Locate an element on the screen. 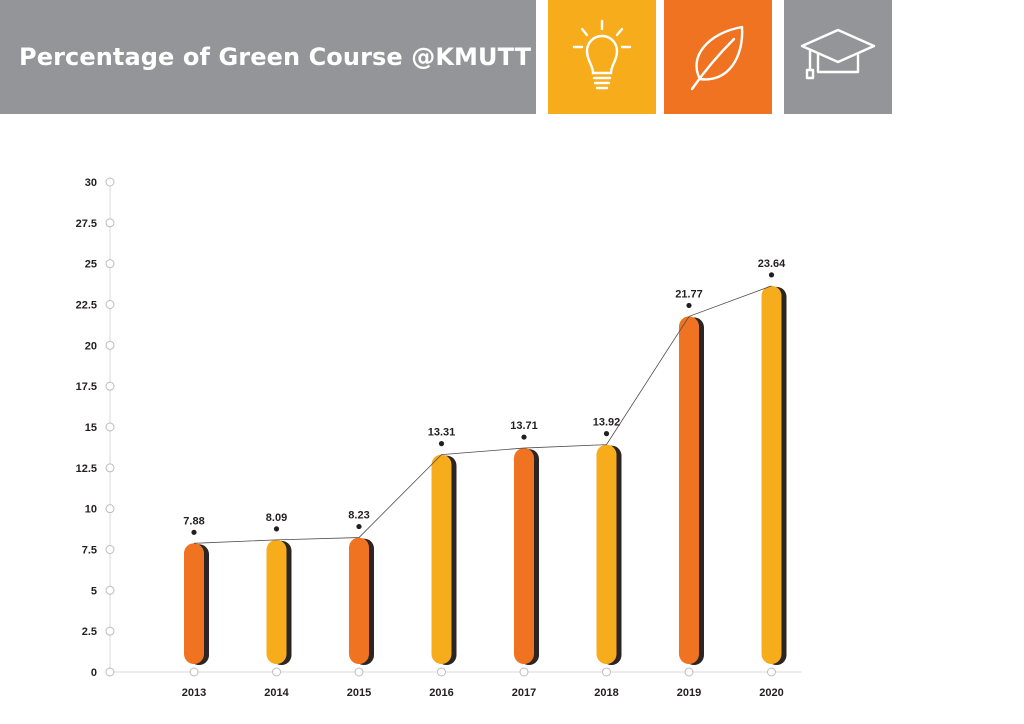 The image size is (1024, 724). x-tick-label: 2016 is located at coordinates (441, 693).